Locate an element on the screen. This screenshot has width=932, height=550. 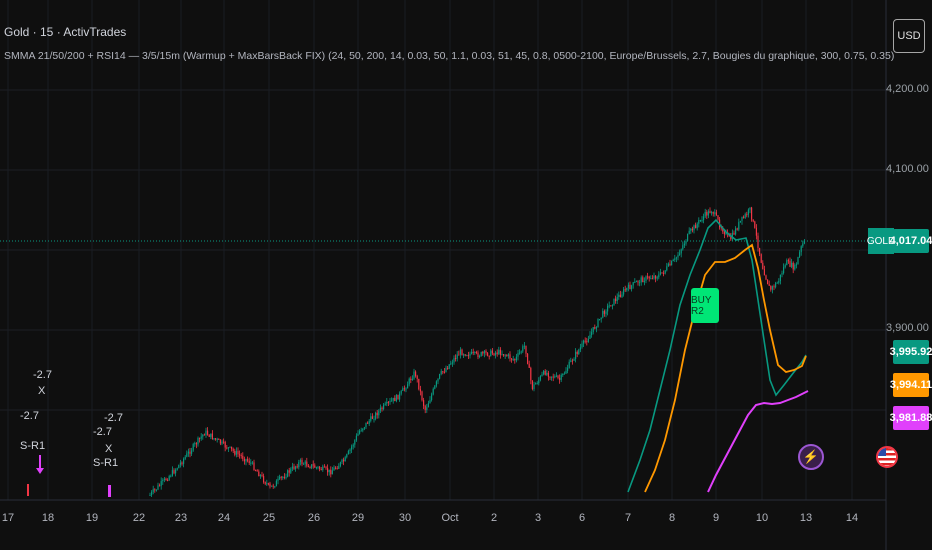
buy-signal-label: BUY R2 is located at coordinates (705, 305).